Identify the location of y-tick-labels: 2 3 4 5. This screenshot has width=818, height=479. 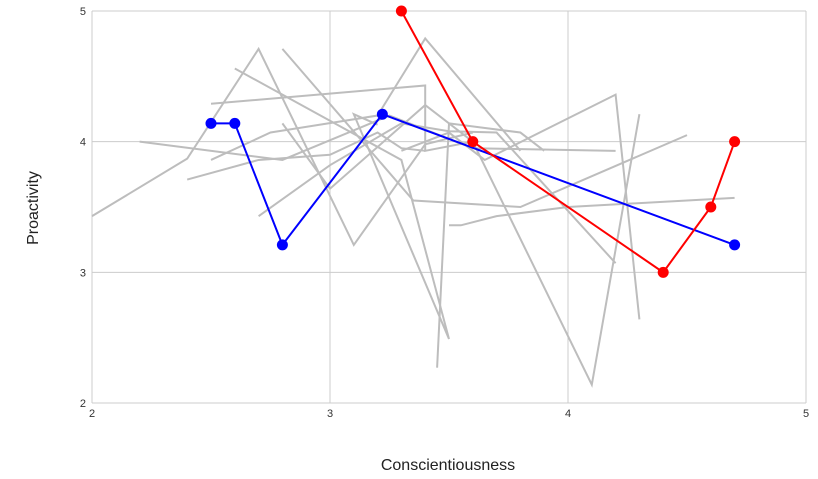
(83, 208).